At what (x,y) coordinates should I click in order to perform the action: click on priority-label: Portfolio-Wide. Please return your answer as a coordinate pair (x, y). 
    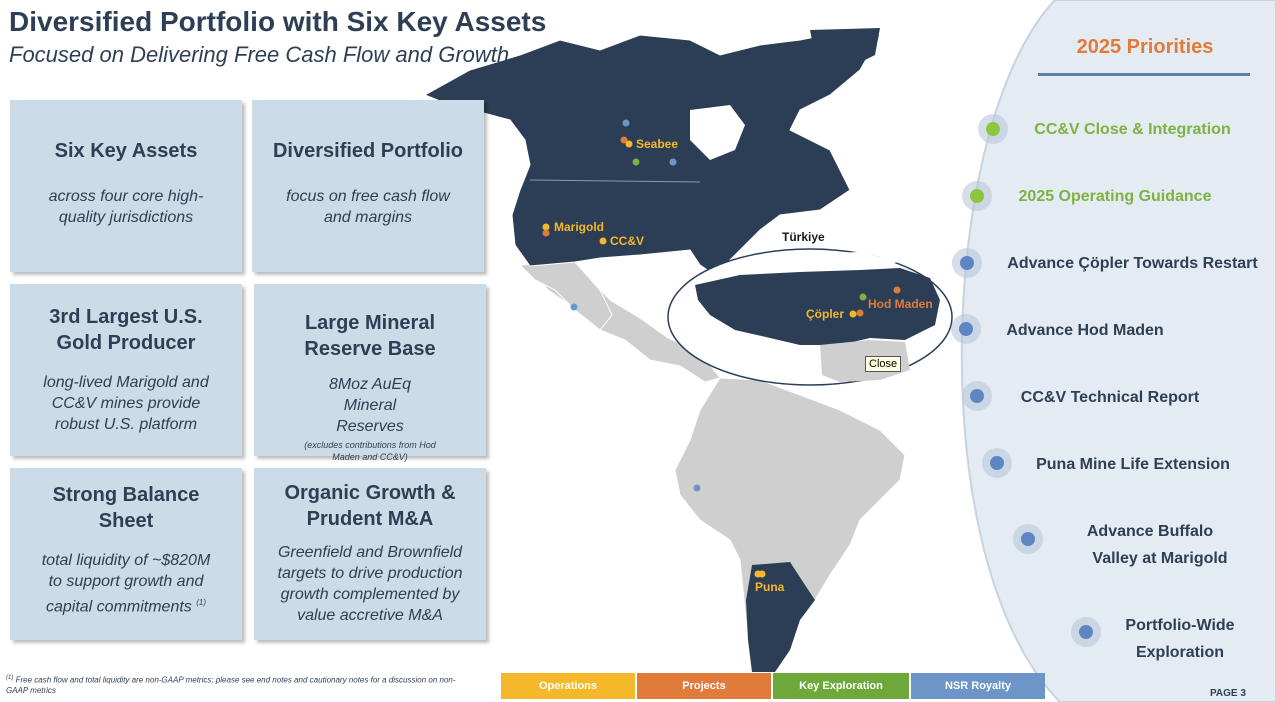
    Looking at the image, I should click on (1180, 625).